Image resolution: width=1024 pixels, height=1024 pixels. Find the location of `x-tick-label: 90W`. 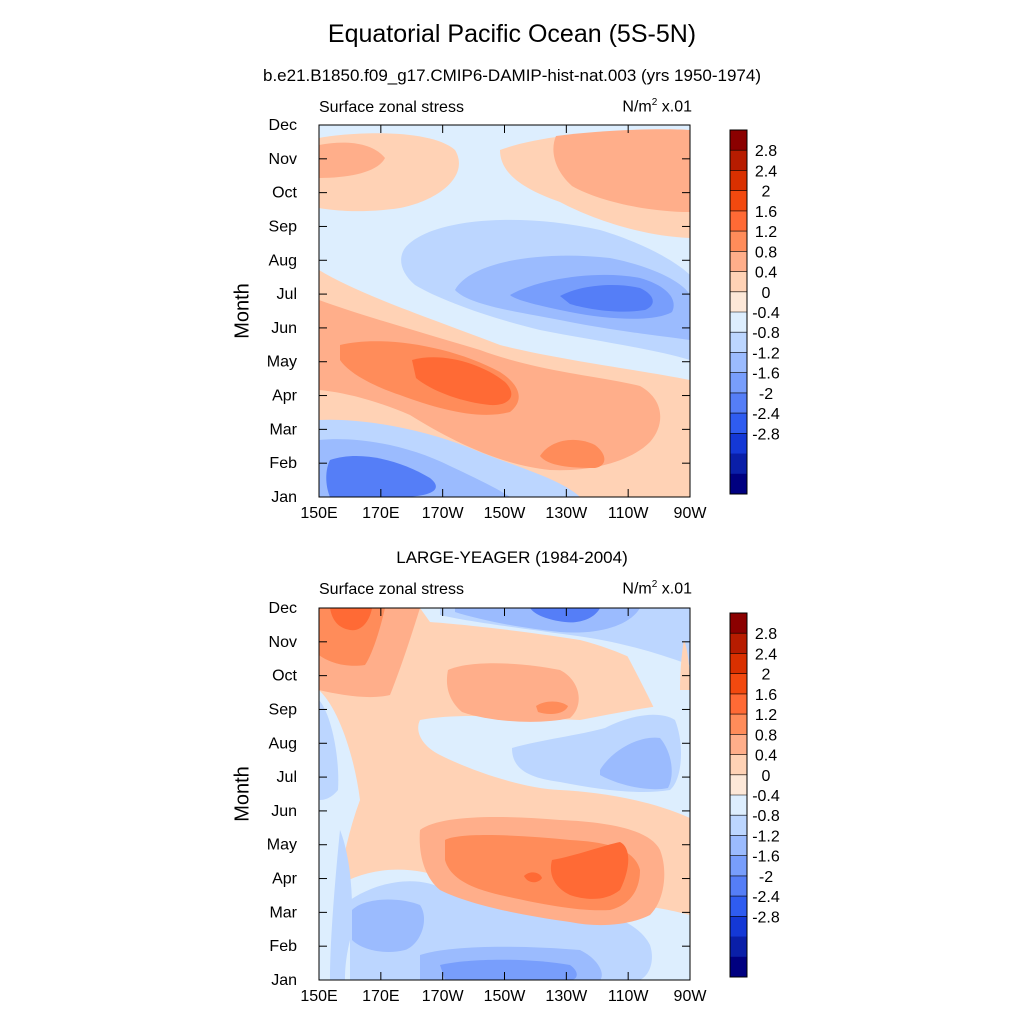

x-tick-label: 90W is located at coordinates (691, 513).